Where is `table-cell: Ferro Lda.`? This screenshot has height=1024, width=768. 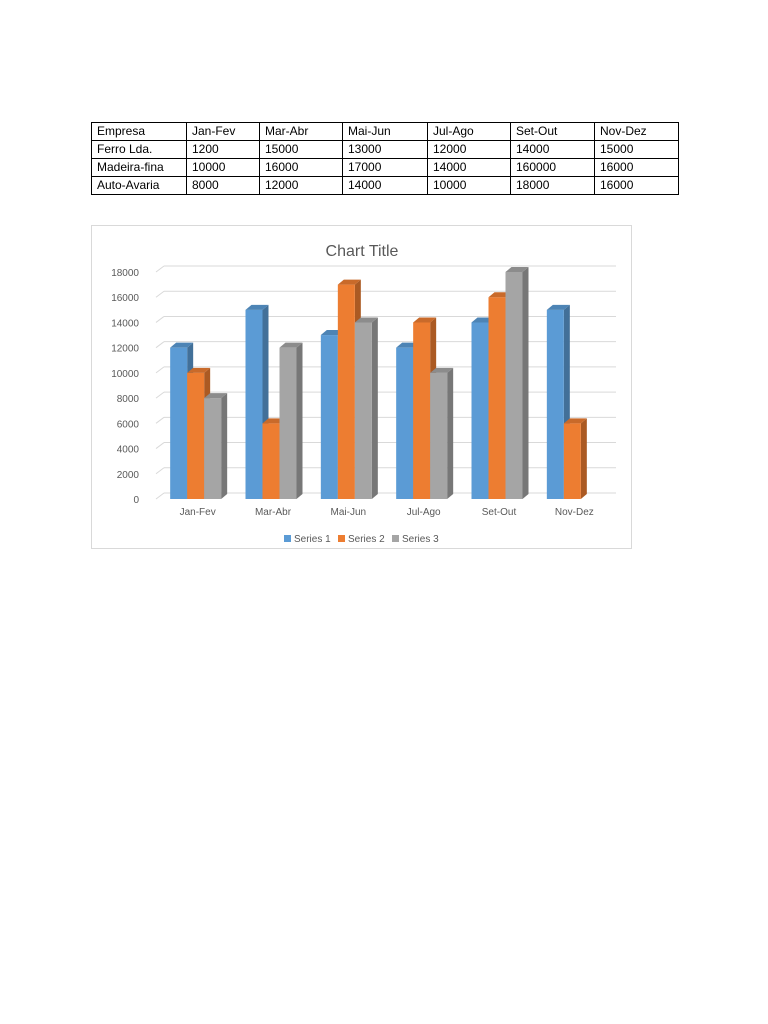 table-cell: Ferro Lda. is located at coordinates (139, 149).